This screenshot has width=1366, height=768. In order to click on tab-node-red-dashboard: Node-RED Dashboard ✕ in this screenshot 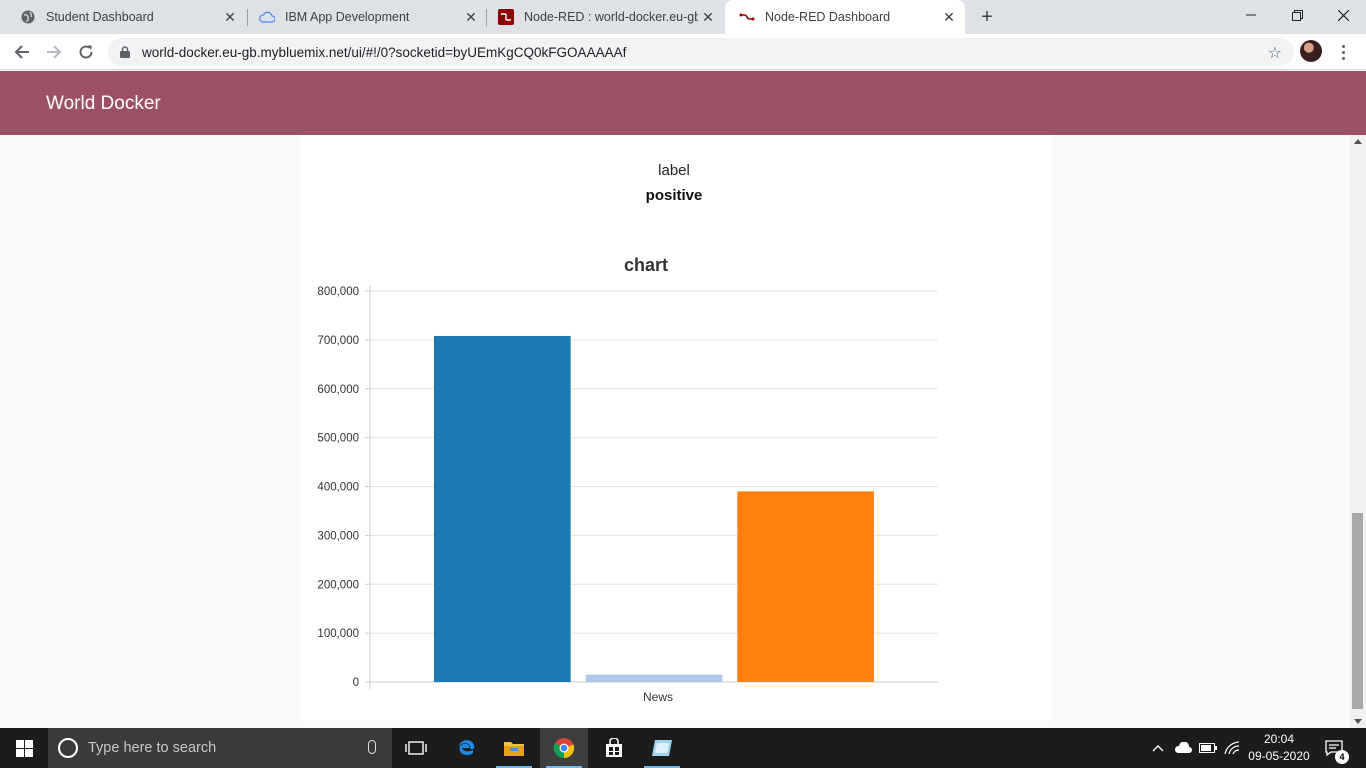, I will do `click(845, 17)`.